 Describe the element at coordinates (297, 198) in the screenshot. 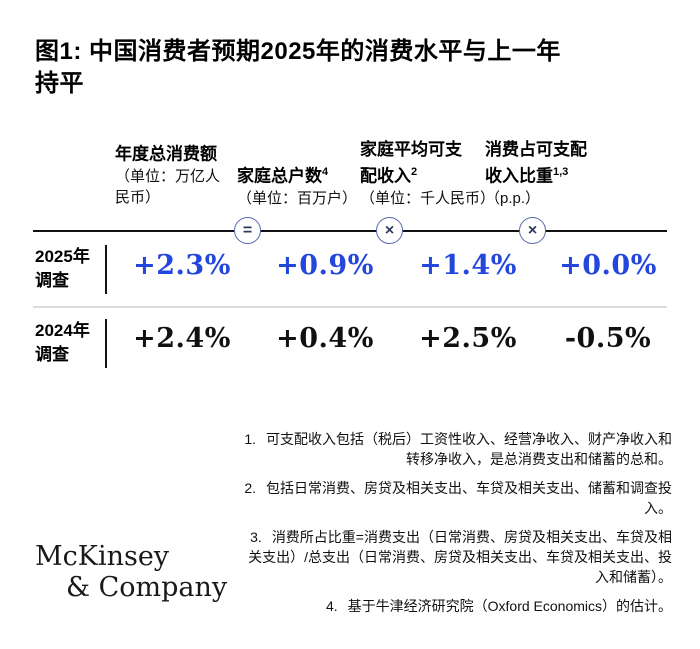

I see `column-unit: （单位：百万户）` at that location.